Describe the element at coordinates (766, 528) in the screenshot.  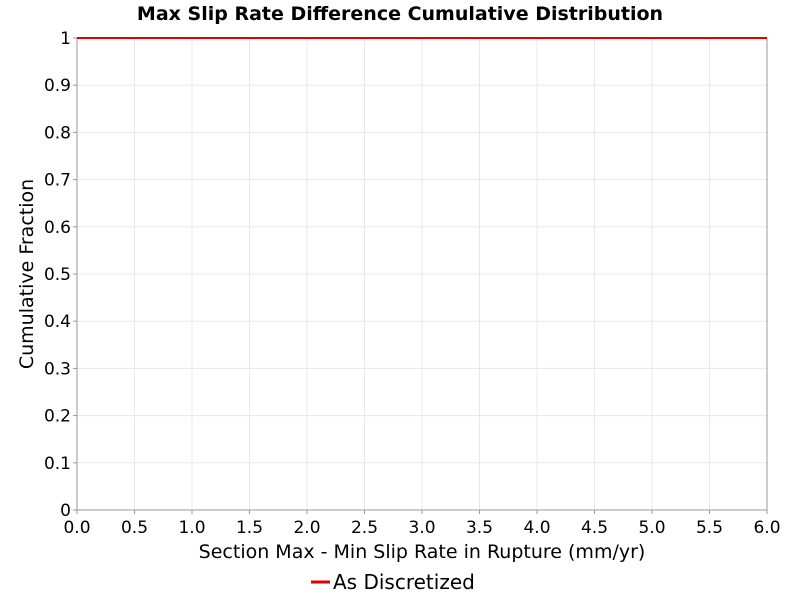
I see `x-tick-label: 6.0` at that location.